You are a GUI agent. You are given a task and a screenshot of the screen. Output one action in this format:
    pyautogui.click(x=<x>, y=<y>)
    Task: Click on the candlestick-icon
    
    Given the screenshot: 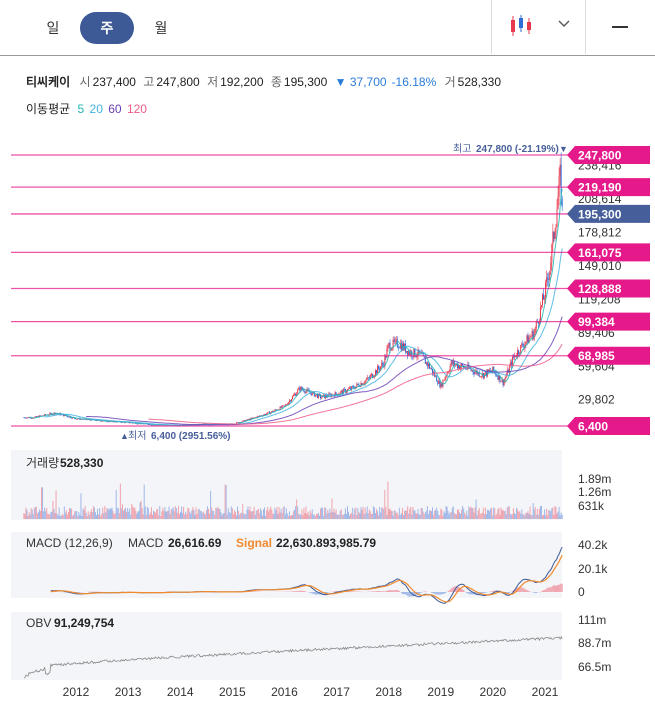 What is the action you would take?
    pyautogui.click(x=523, y=27)
    